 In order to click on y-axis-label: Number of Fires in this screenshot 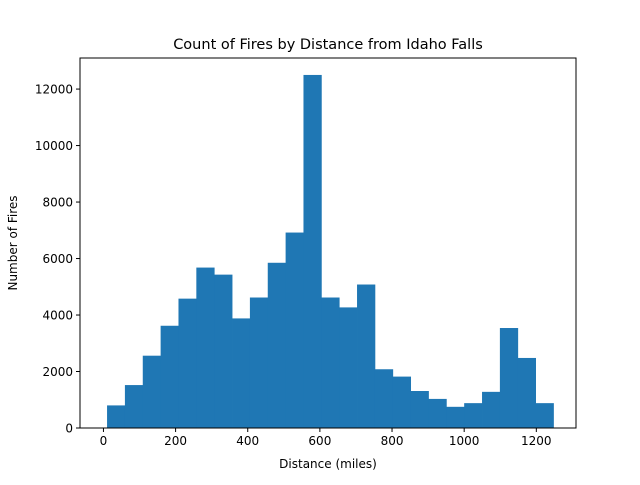, I will do `click(13, 242)`.